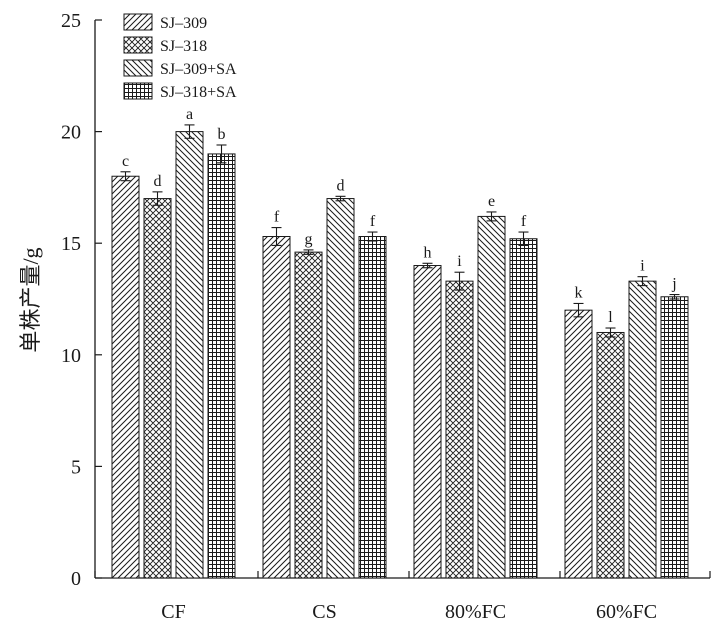 The width and height of the screenshot is (718, 630). Describe the element at coordinates (673, 284) in the screenshot. I see `significance-label: j` at that location.